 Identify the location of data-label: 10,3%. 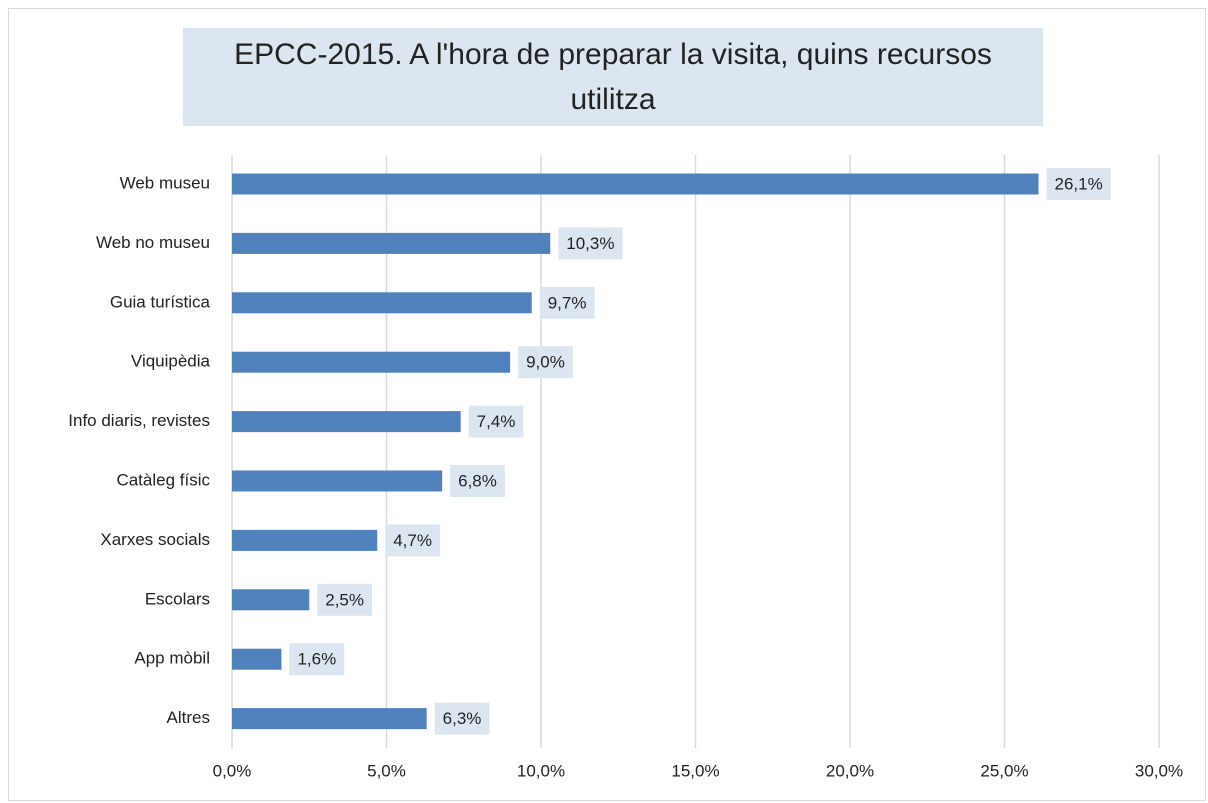
(590, 243).